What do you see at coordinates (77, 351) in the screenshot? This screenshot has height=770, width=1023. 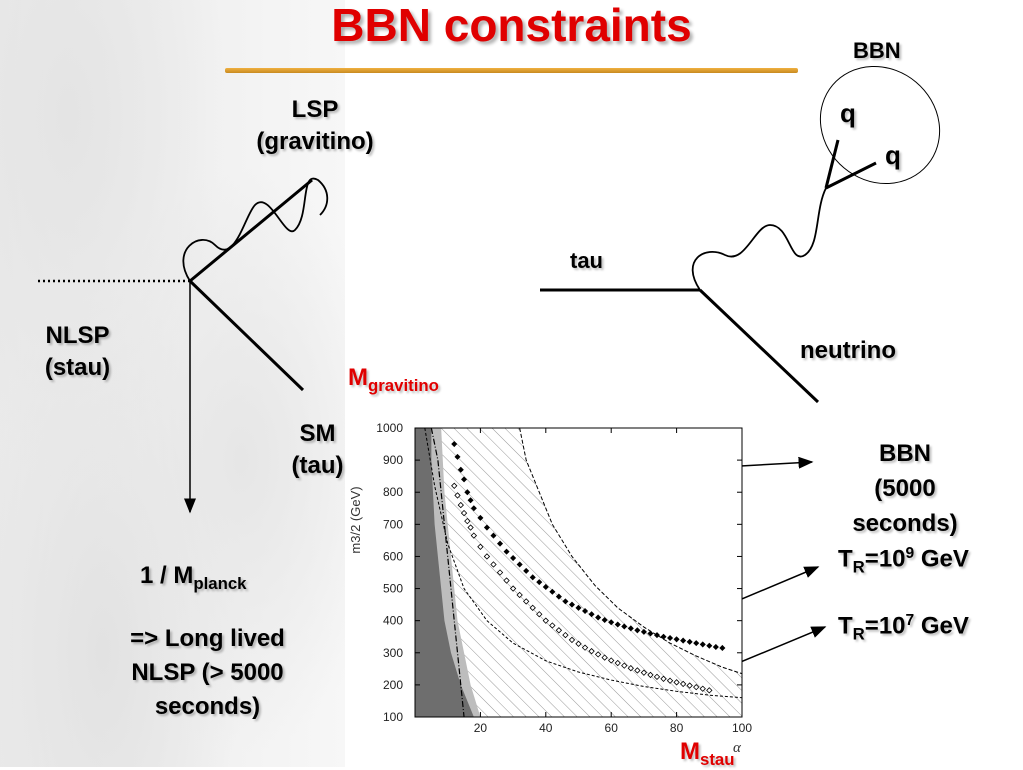 I see `nlsp-label: NLSP (stau)` at bounding box center [77, 351].